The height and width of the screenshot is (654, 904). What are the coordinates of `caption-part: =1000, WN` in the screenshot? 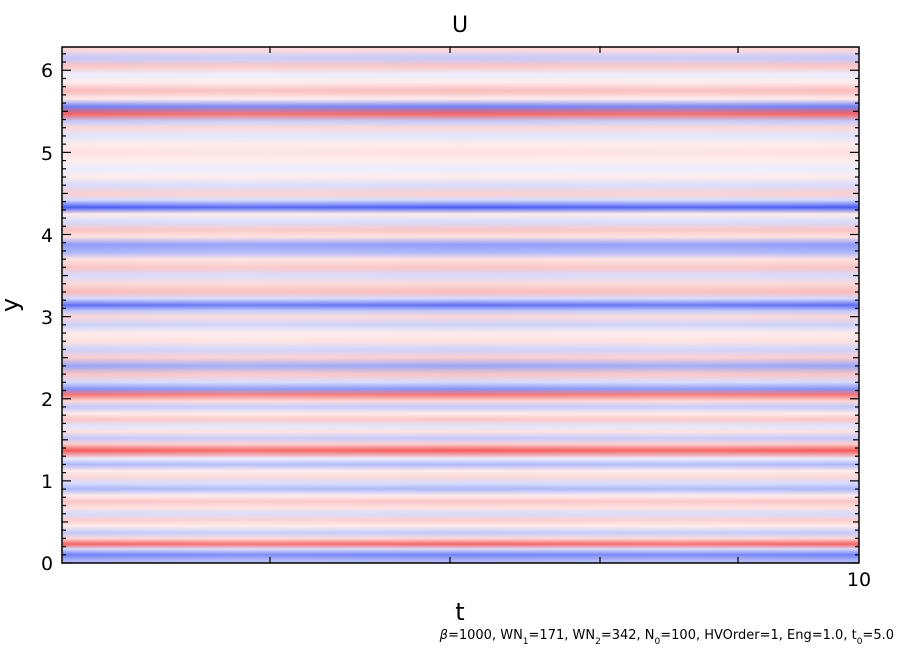 It's located at (485, 635).